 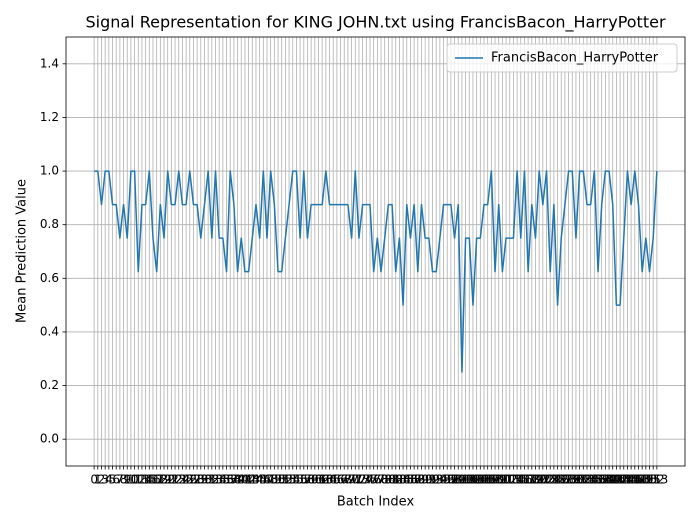 I want to click on x-tick-label: 76, so click(x=373, y=480).